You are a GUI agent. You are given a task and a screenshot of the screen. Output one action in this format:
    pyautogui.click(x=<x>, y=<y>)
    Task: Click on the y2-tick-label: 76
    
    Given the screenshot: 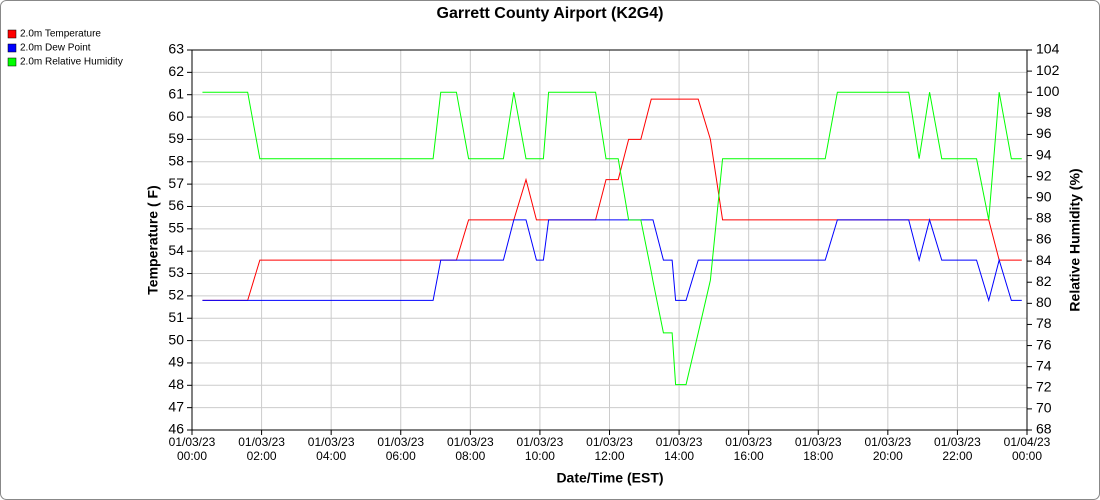 What is the action you would take?
    pyautogui.click(x=1044, y=344)
    